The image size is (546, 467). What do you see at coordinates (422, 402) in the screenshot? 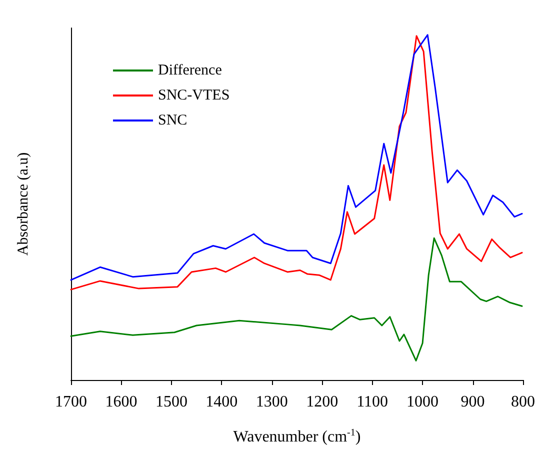
I see `x-tick-label: 1000` at bounding box center [422, 402].